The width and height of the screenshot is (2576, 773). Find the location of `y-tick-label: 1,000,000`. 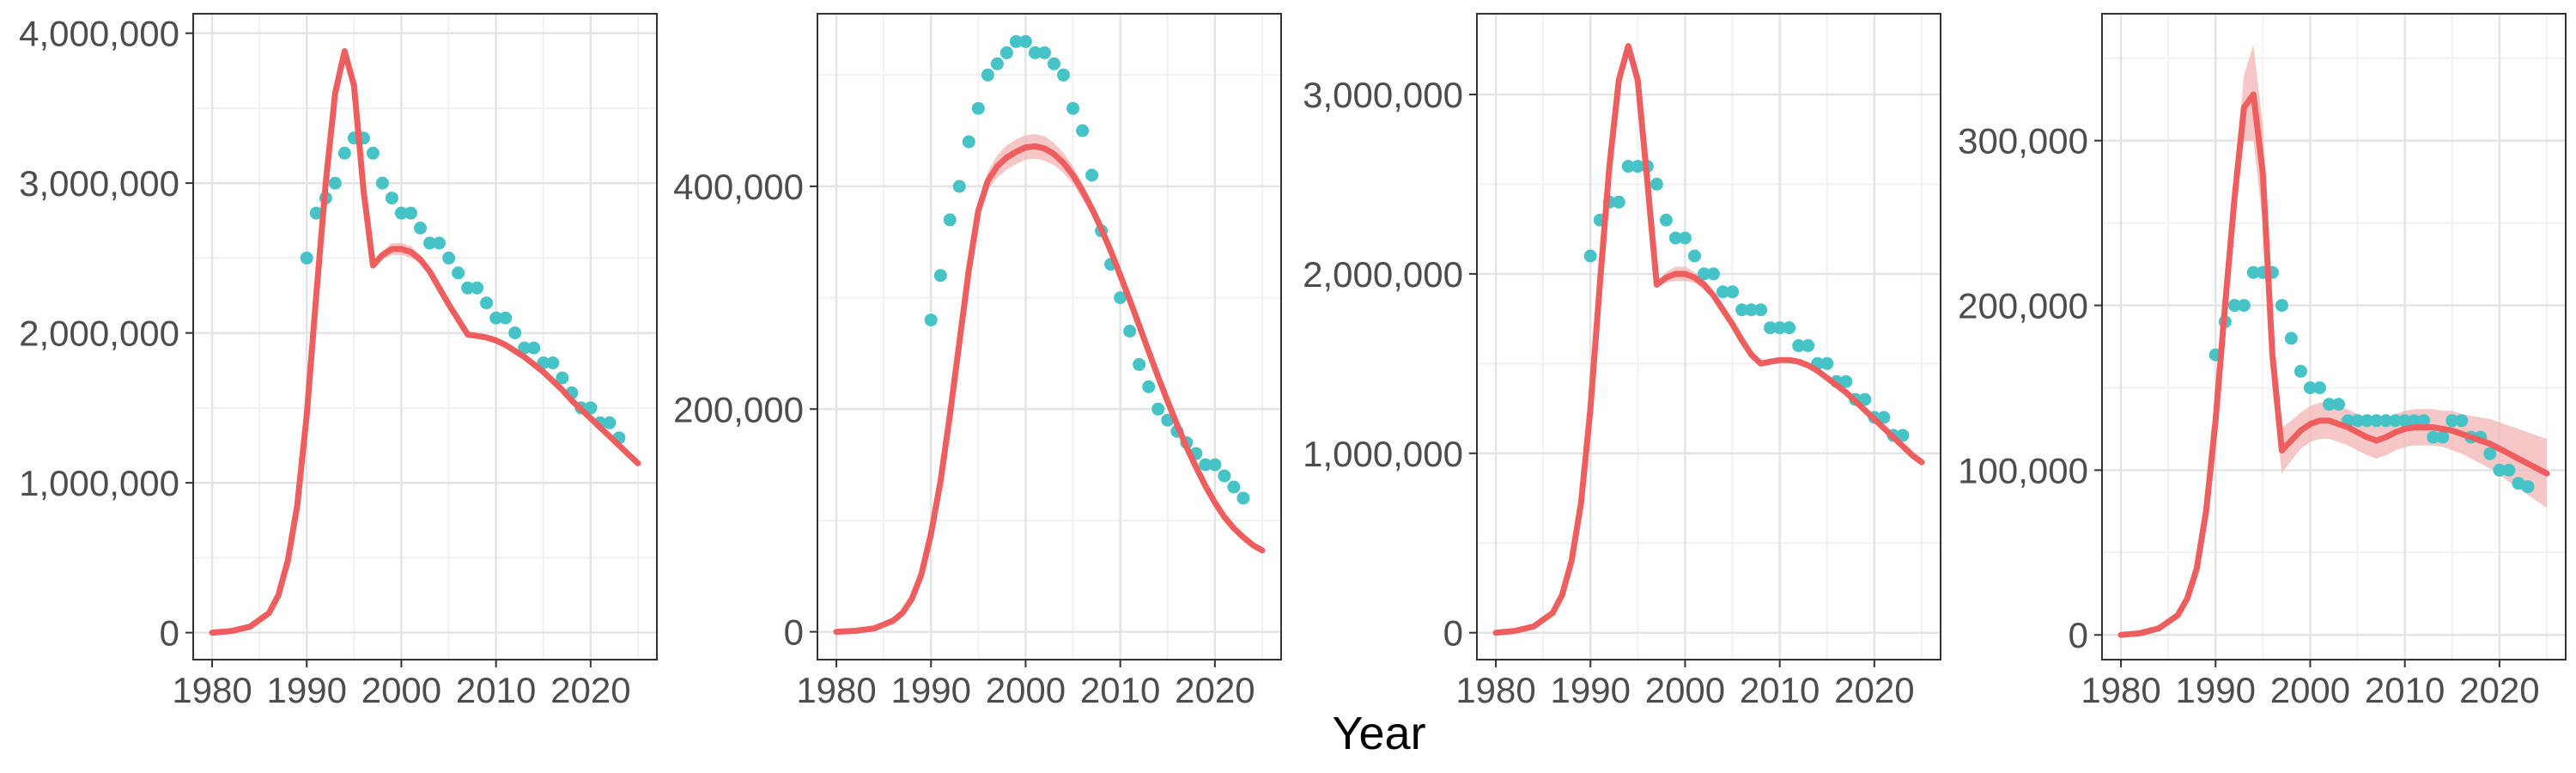

y-tick-label: 1,000,000 is located at coordinates (99, 483).